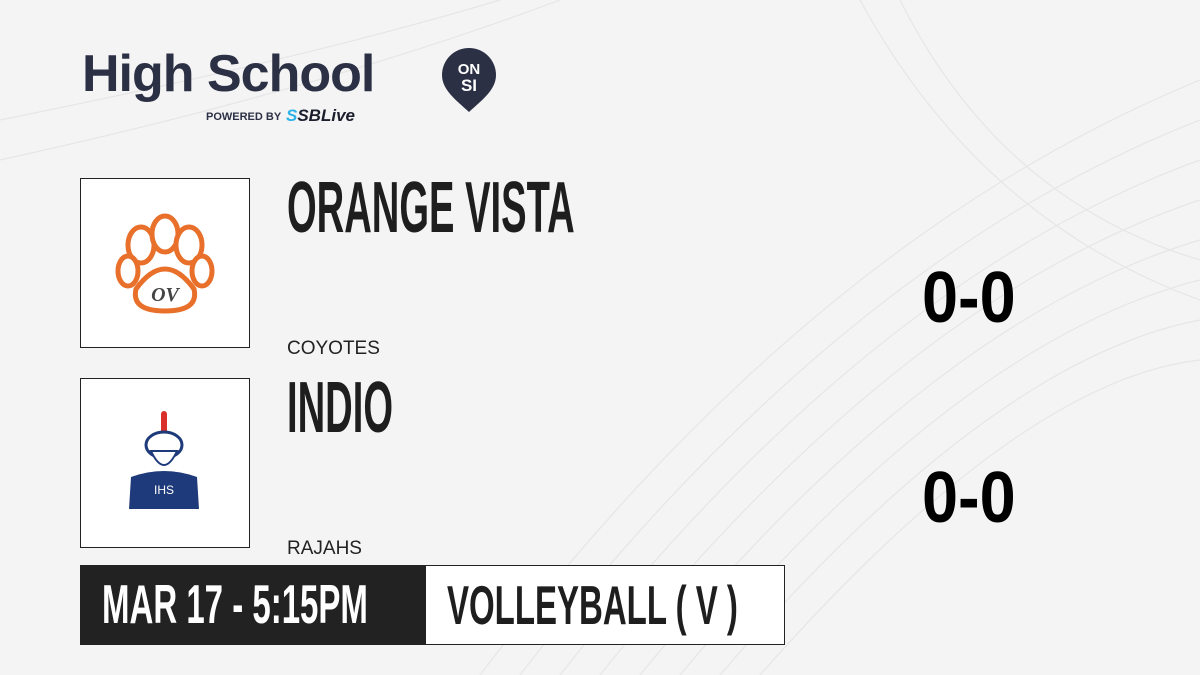  I want to click on sblive-name: SBLive, so click(326, 115).